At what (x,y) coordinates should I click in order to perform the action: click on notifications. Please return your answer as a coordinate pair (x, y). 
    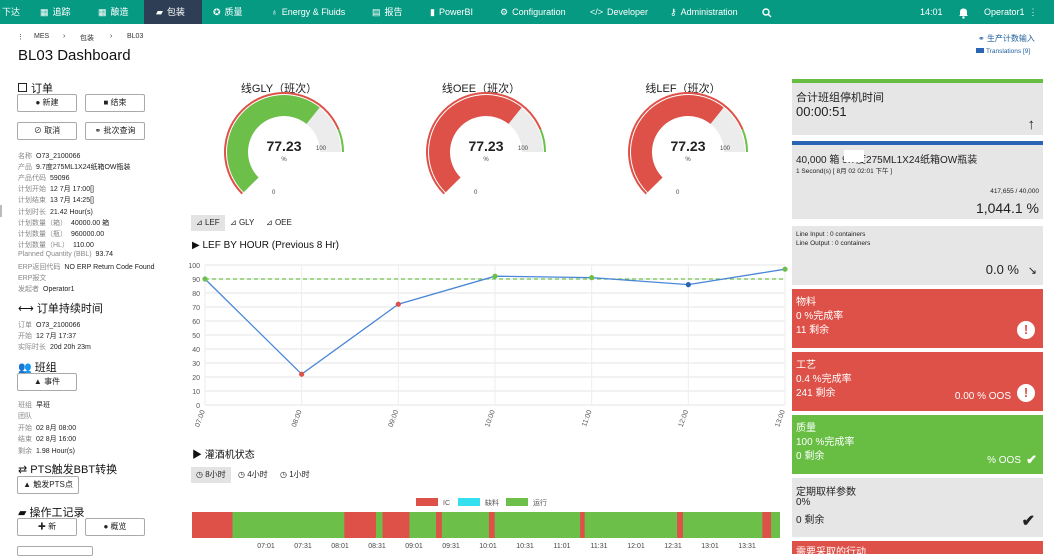
    Looking at the image, I should click on (965, 12).